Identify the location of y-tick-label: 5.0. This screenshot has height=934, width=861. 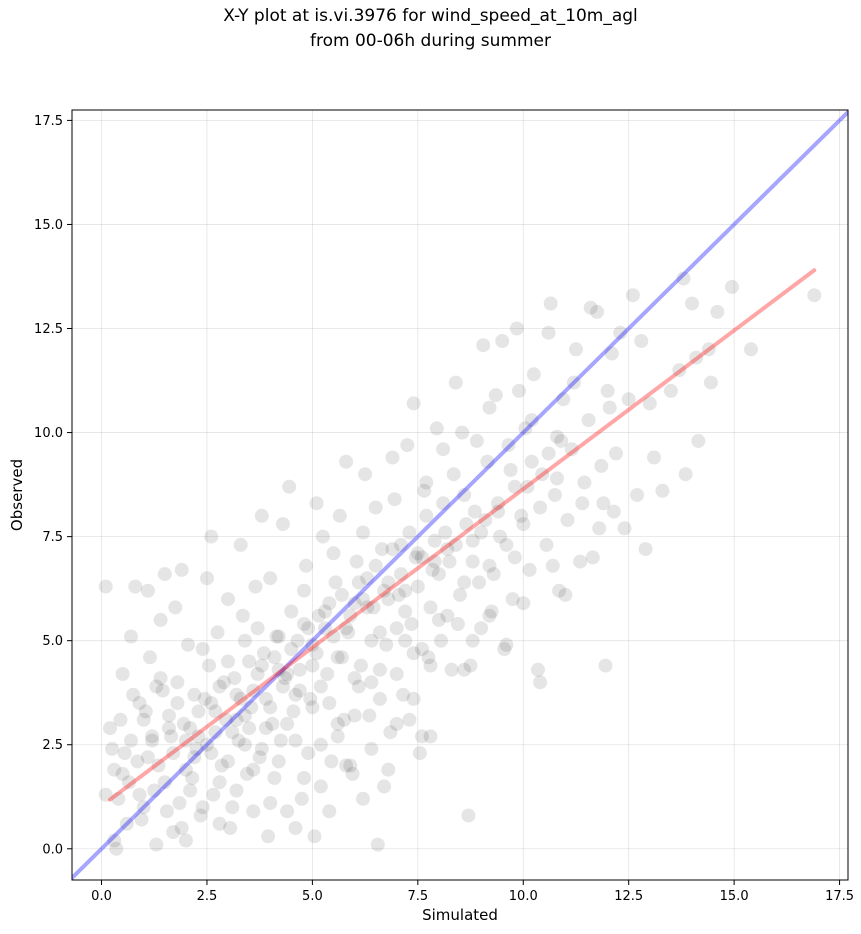
(52, 641).